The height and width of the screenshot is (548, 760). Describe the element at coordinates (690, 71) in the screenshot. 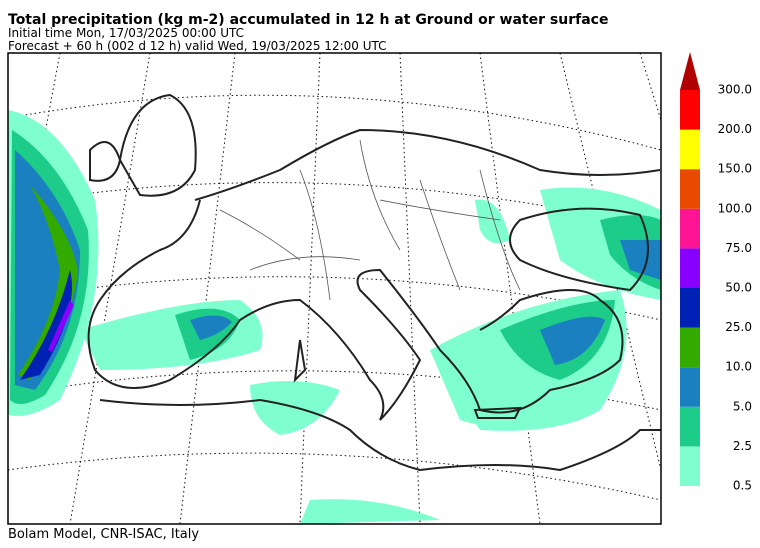

I see `colorbar-over-arrow` at that location.